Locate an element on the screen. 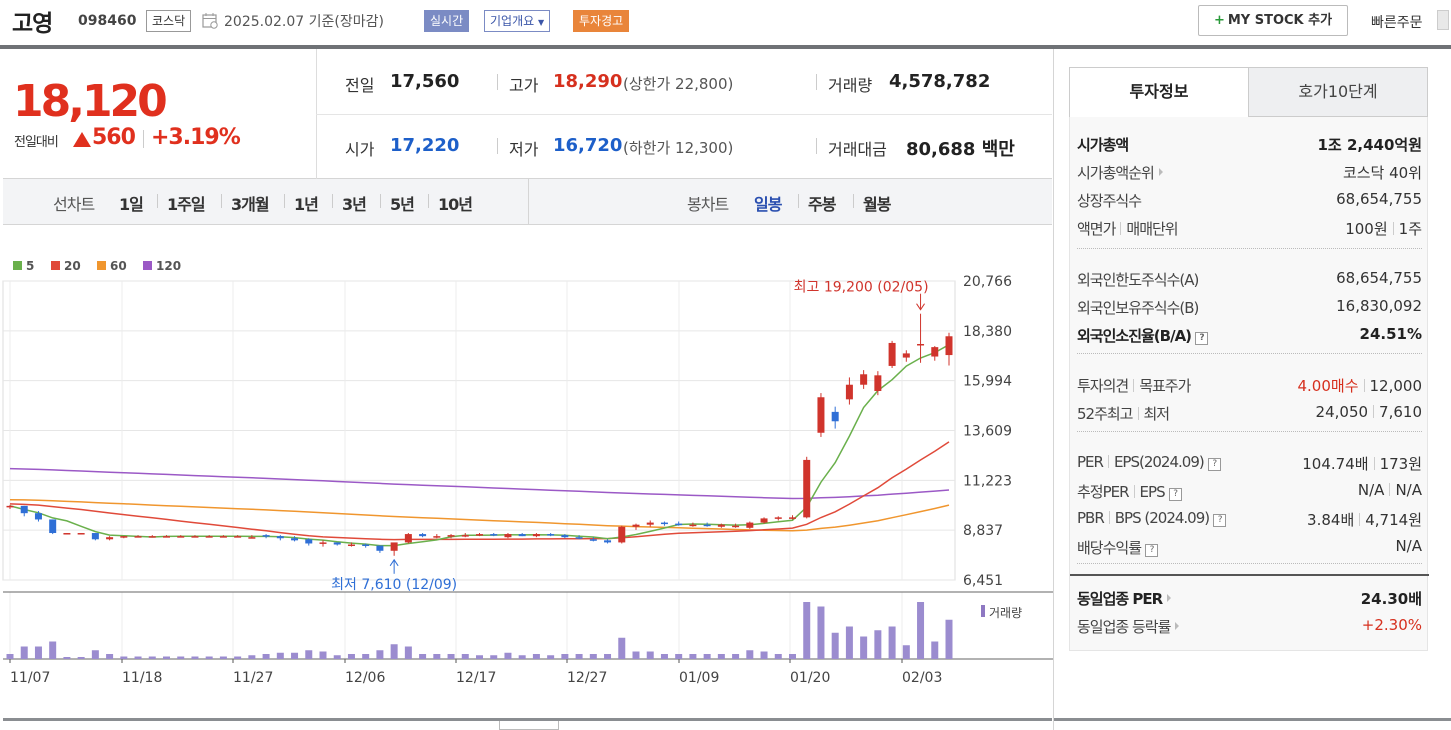 This screenshot has height=730, width=1451. tab-5year: 5년 is located at coordinates (402, 204).